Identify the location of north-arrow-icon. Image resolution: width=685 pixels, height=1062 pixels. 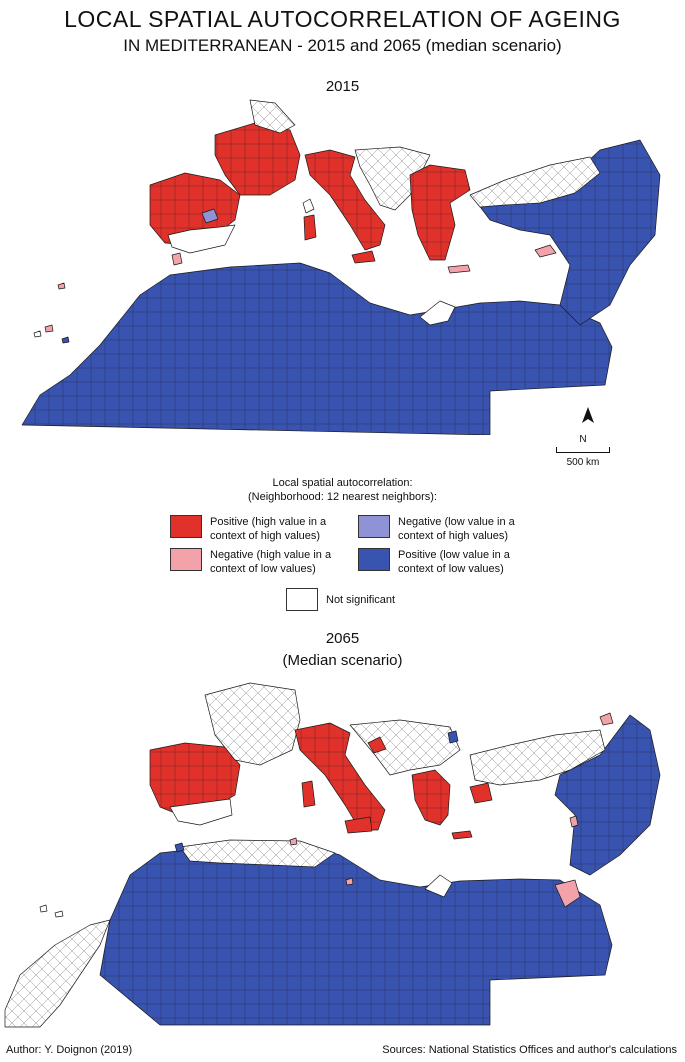
(588, 415).